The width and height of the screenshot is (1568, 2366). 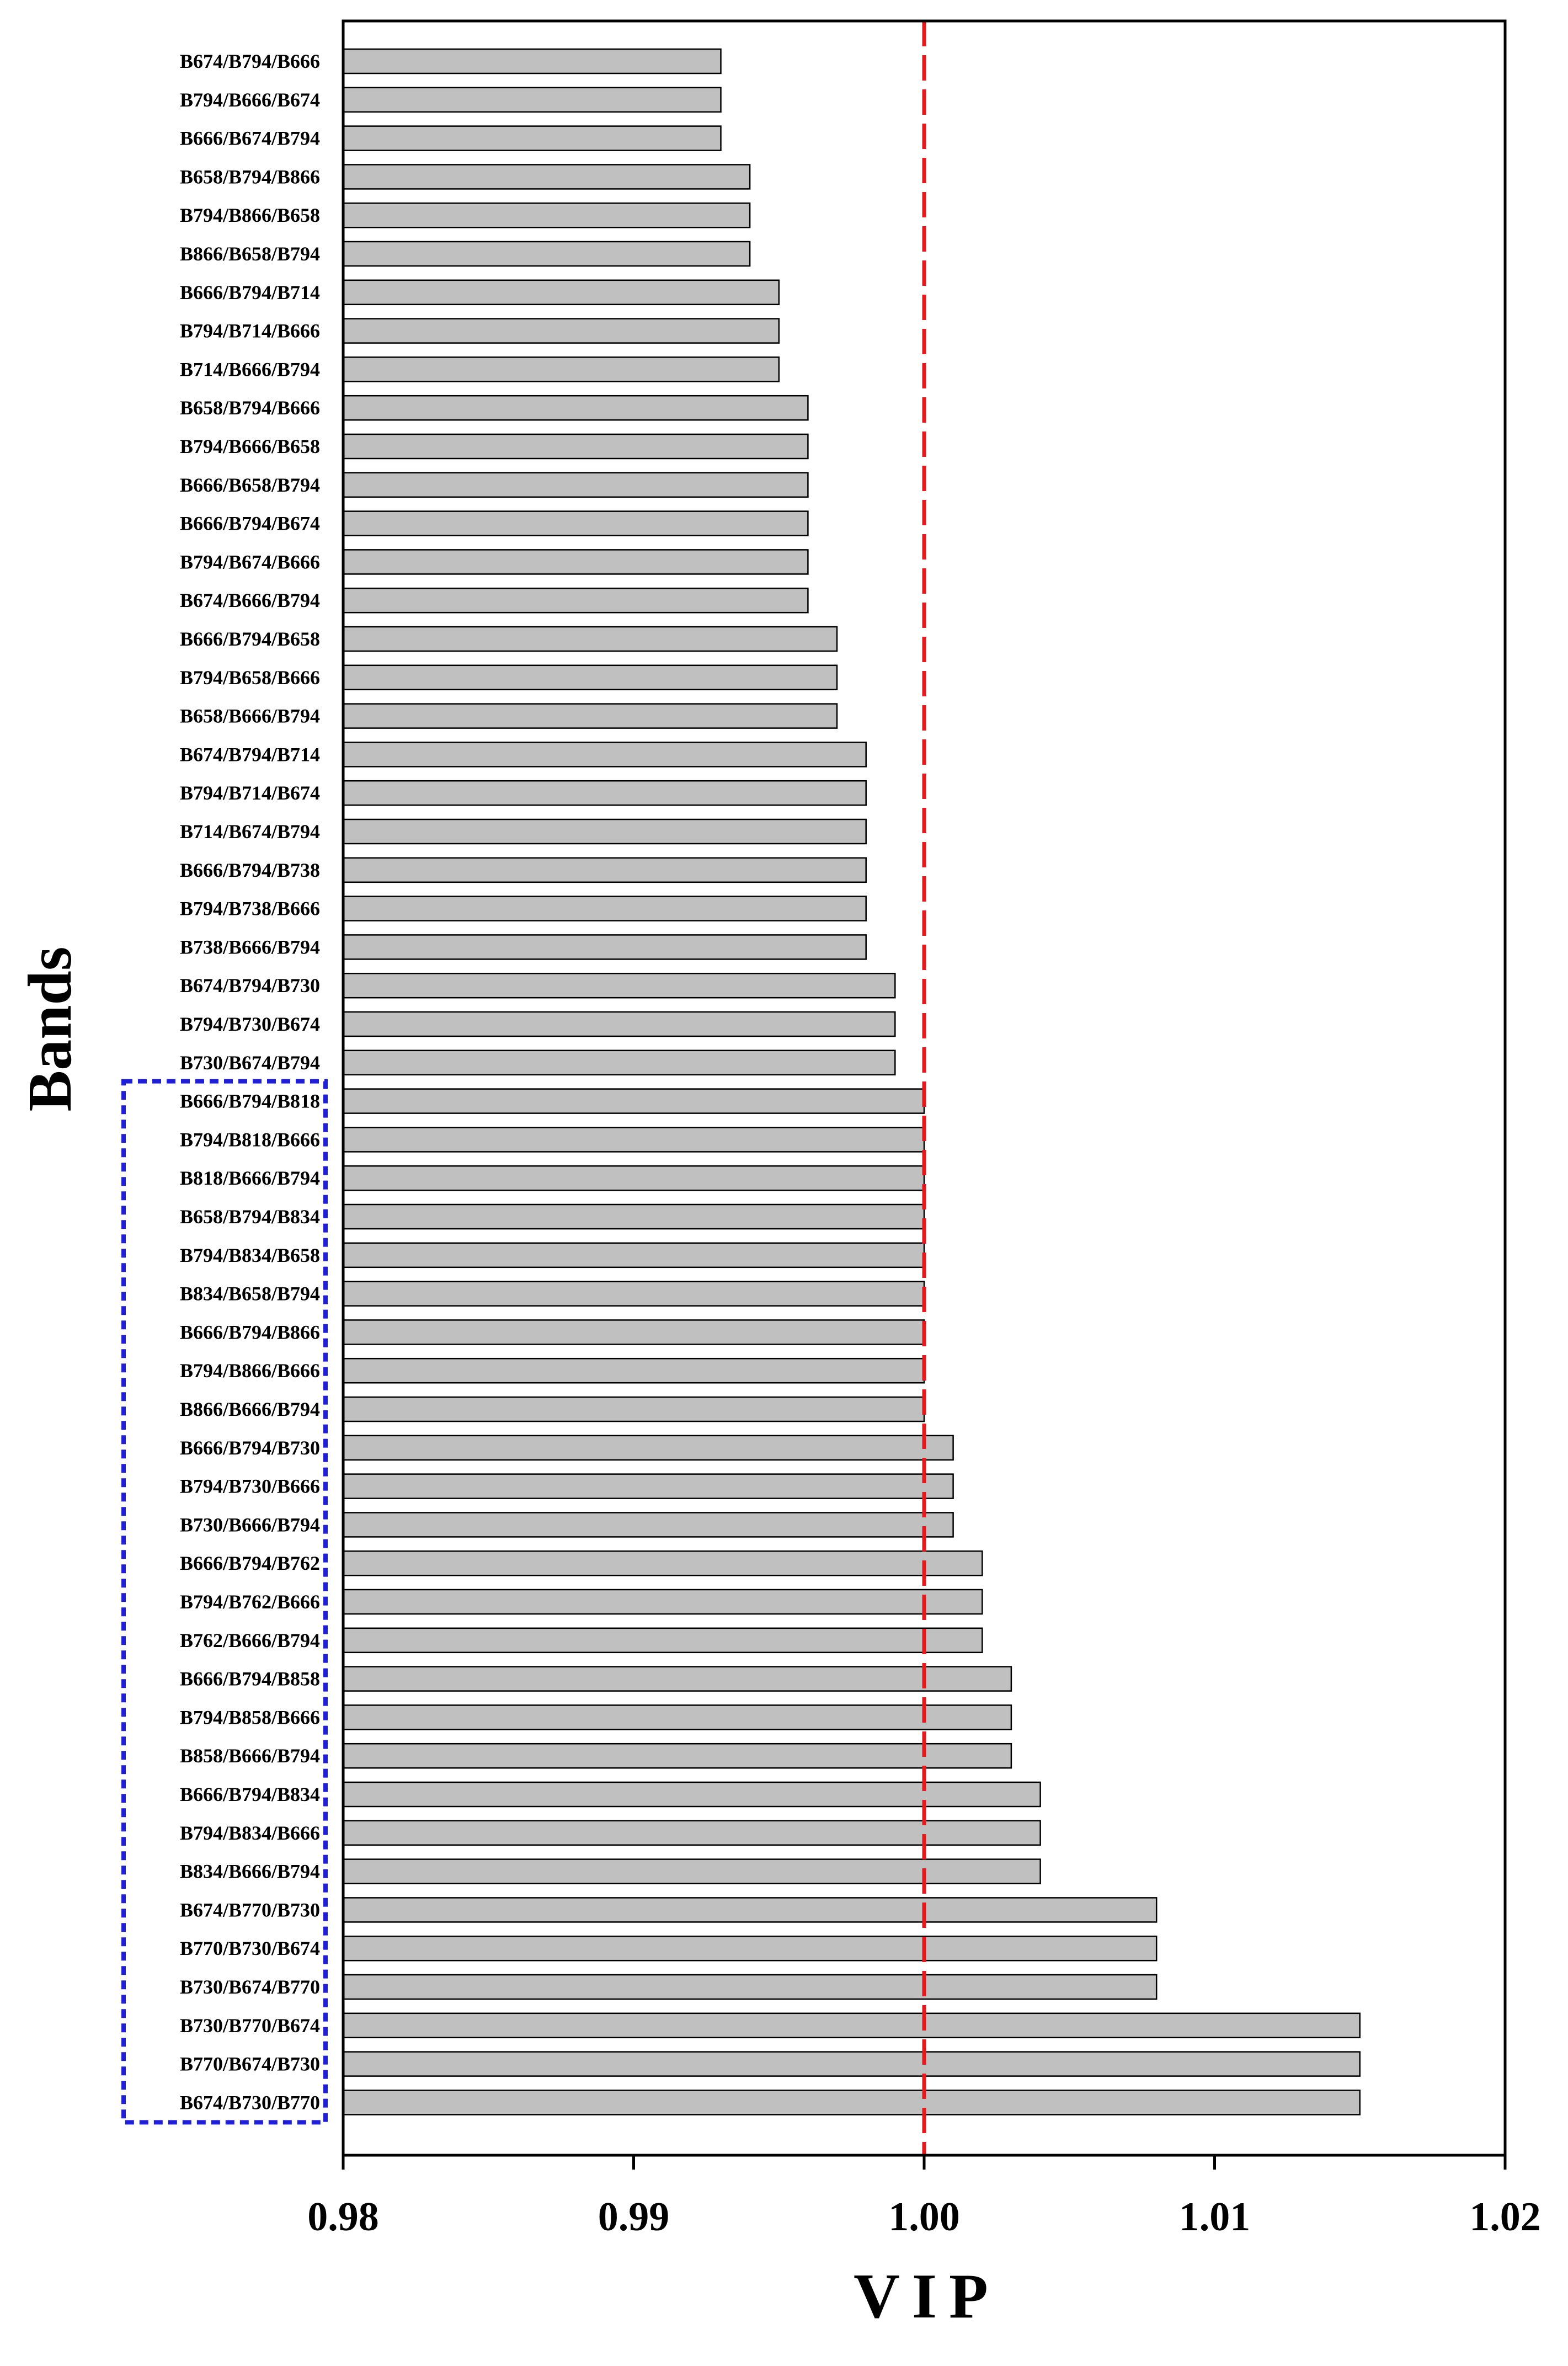 What do you see at coordinates (250, 716) in the screenshot?
I see `band-label-17: B658/B666/B794` at bounding box center [250, 716].